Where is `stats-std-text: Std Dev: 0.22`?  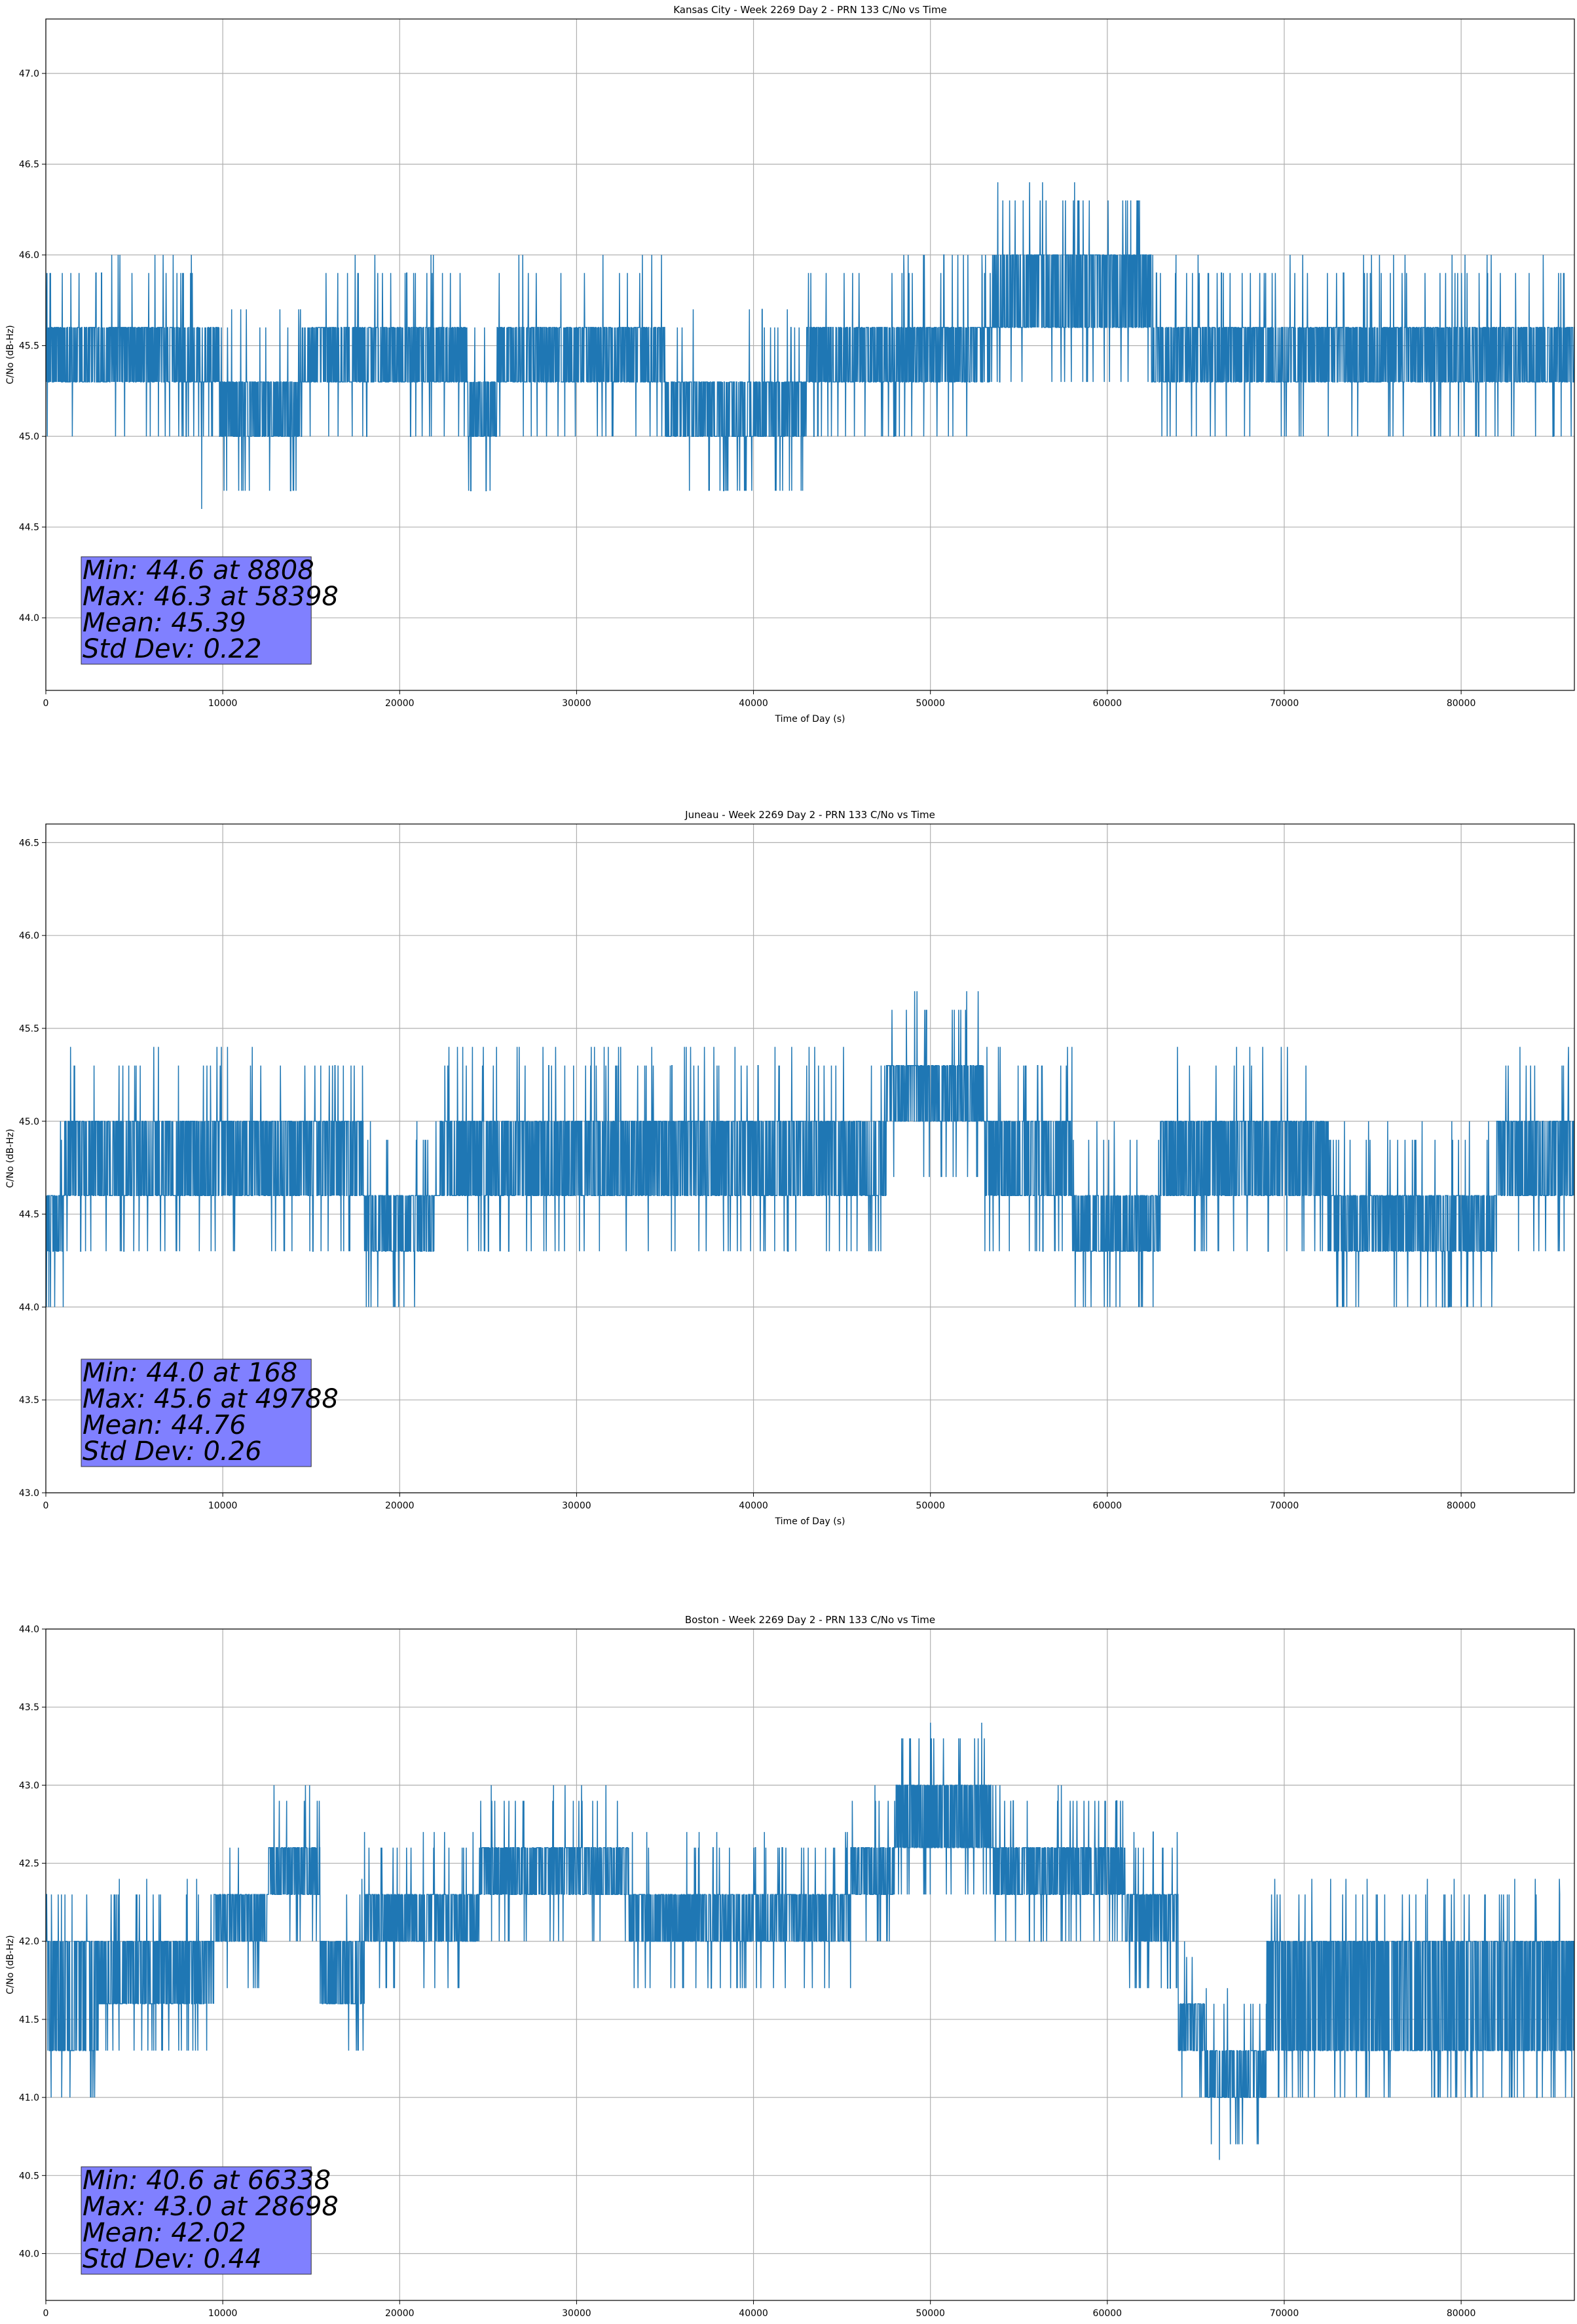
stats-std-text: Std Dev: 0.22 is located at coordinates (172, 649).